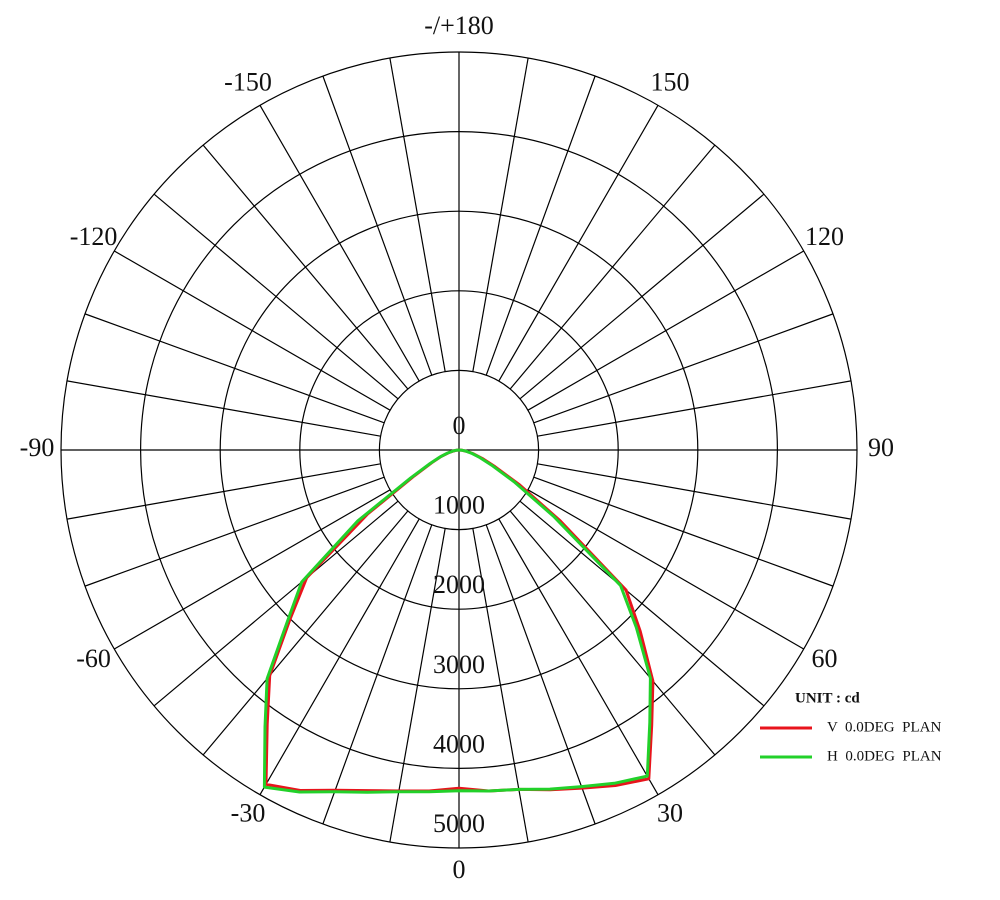 Image resolution: width=1000 pixels, height=900 pixels. I want to click on radial-grid-ring, so click(459, 450).